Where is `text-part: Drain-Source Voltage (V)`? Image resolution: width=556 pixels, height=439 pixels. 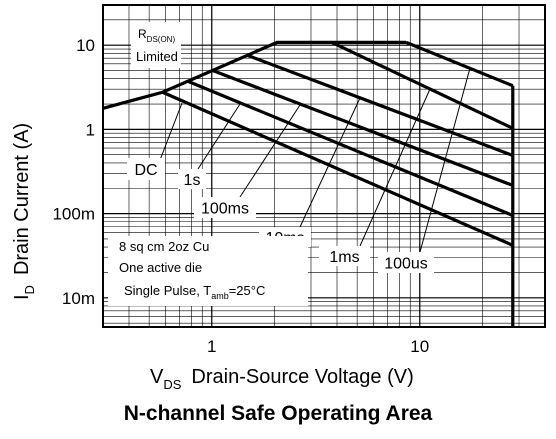
text-part: Drain-Source Voltage (V) is located at coordinates (302, 377).